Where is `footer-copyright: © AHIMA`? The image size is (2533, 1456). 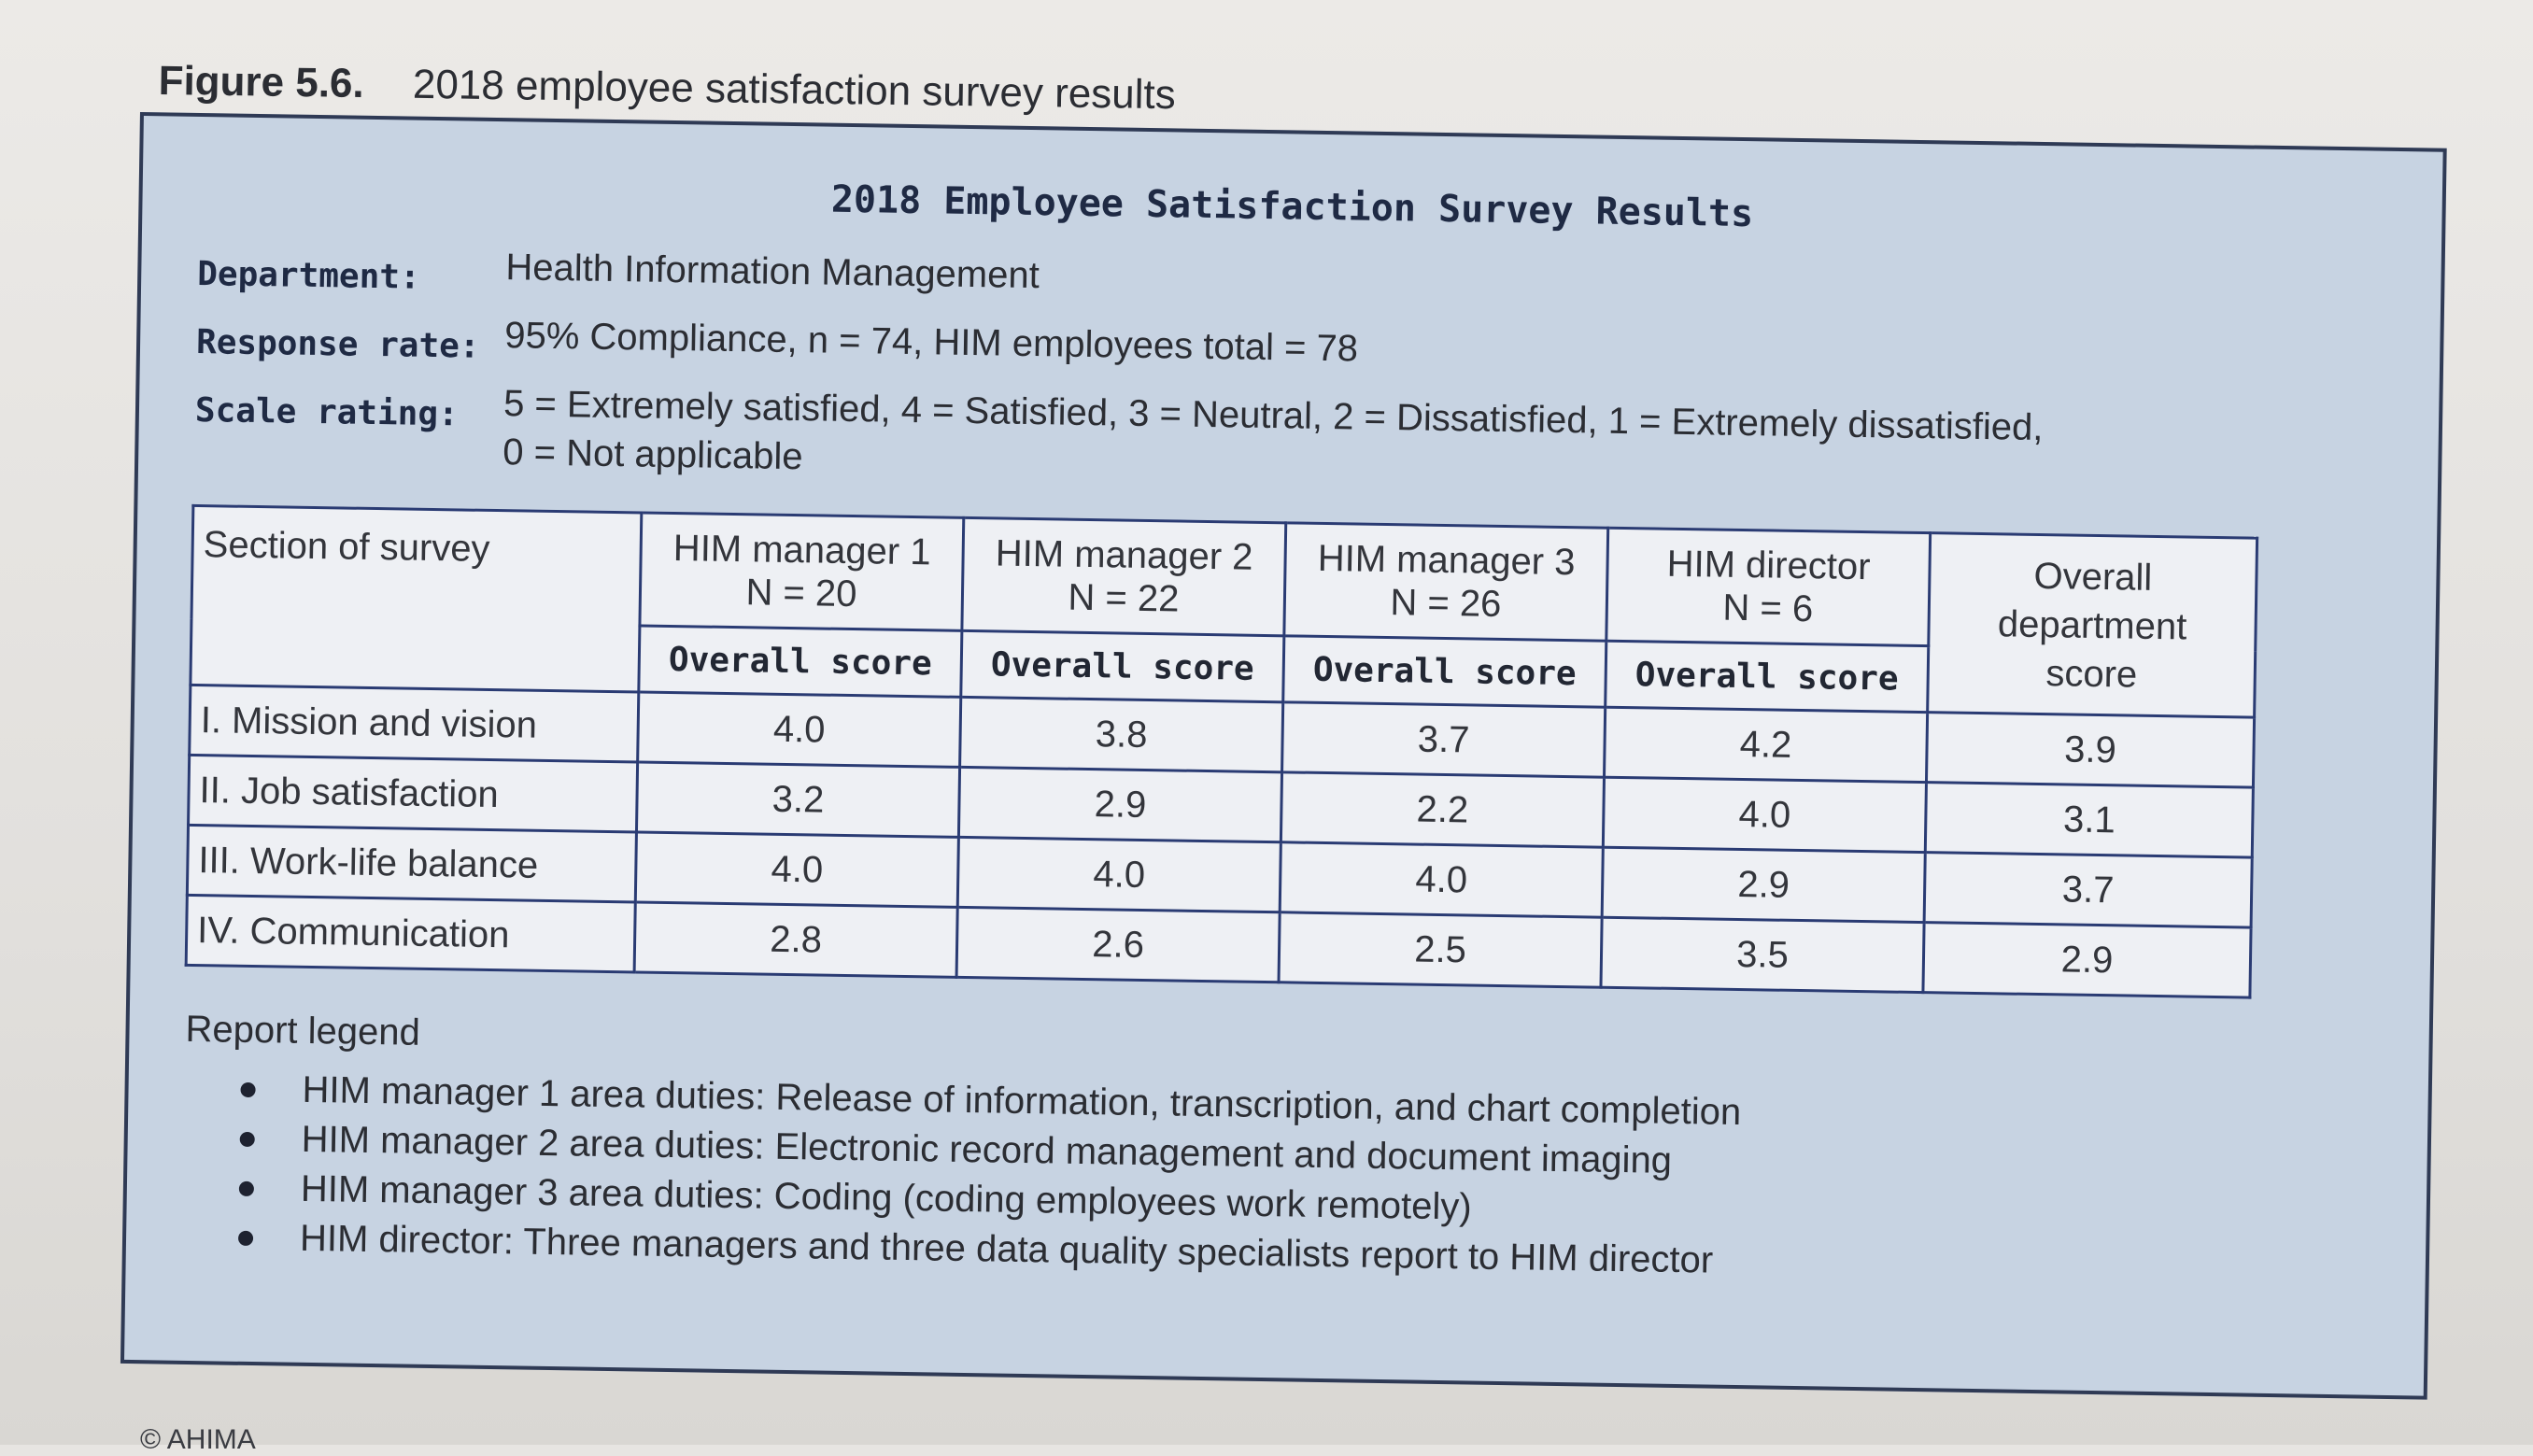
footer-copyright: © AHIMA is located at coordinates (198, 1439).